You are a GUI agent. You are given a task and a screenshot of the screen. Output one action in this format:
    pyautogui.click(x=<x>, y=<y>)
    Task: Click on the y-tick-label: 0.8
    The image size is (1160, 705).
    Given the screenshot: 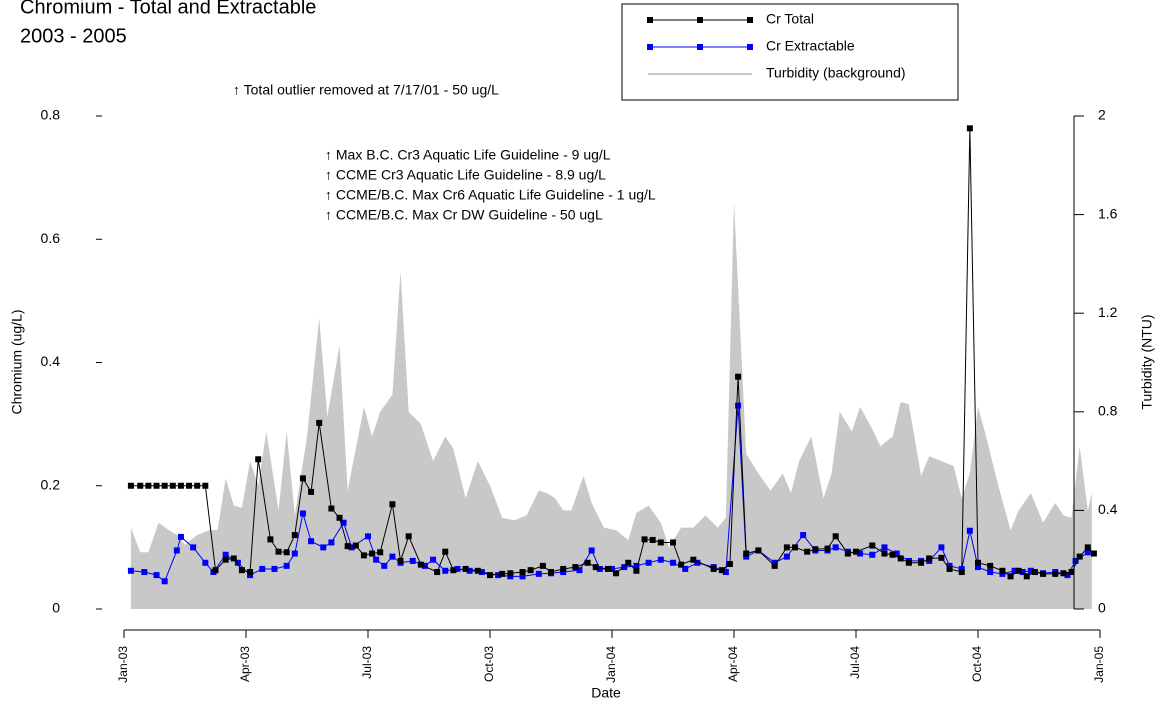 What is the action you would take?
    pyautogui.click(x=51, y=115)
    